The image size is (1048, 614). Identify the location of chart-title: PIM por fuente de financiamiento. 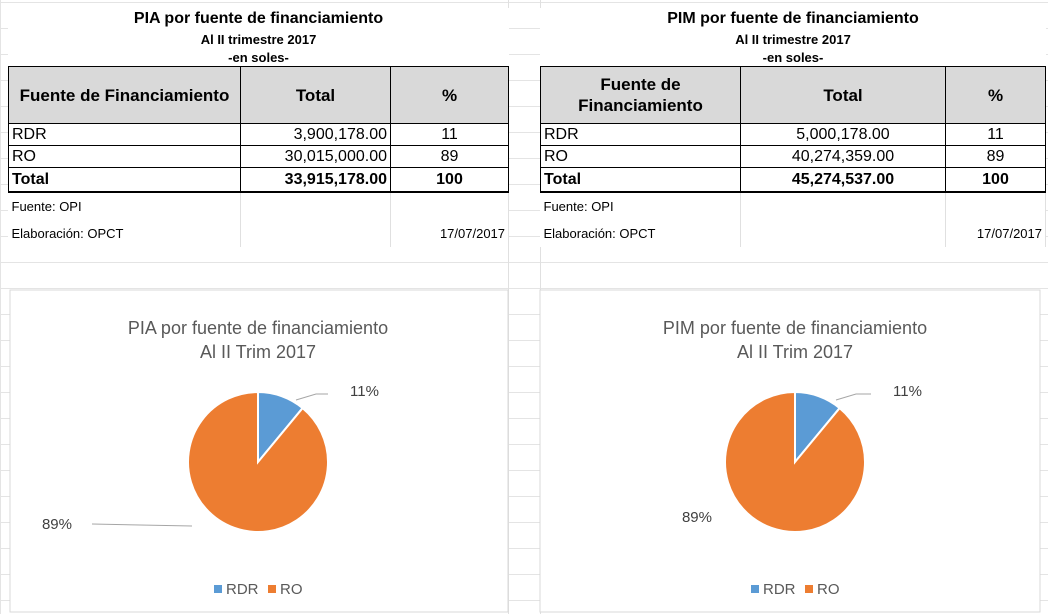
(795, 328).